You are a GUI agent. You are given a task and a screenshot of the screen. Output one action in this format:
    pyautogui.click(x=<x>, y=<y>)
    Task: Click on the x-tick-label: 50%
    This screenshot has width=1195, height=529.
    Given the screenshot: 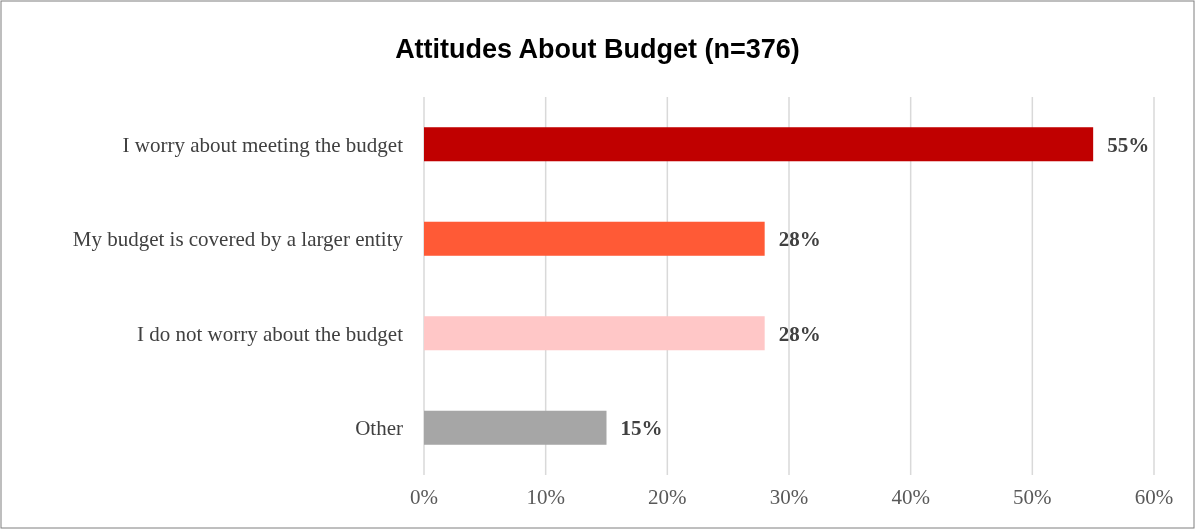 What is the action you would take?
    pyautogui.click(x=1032, y=497)
    